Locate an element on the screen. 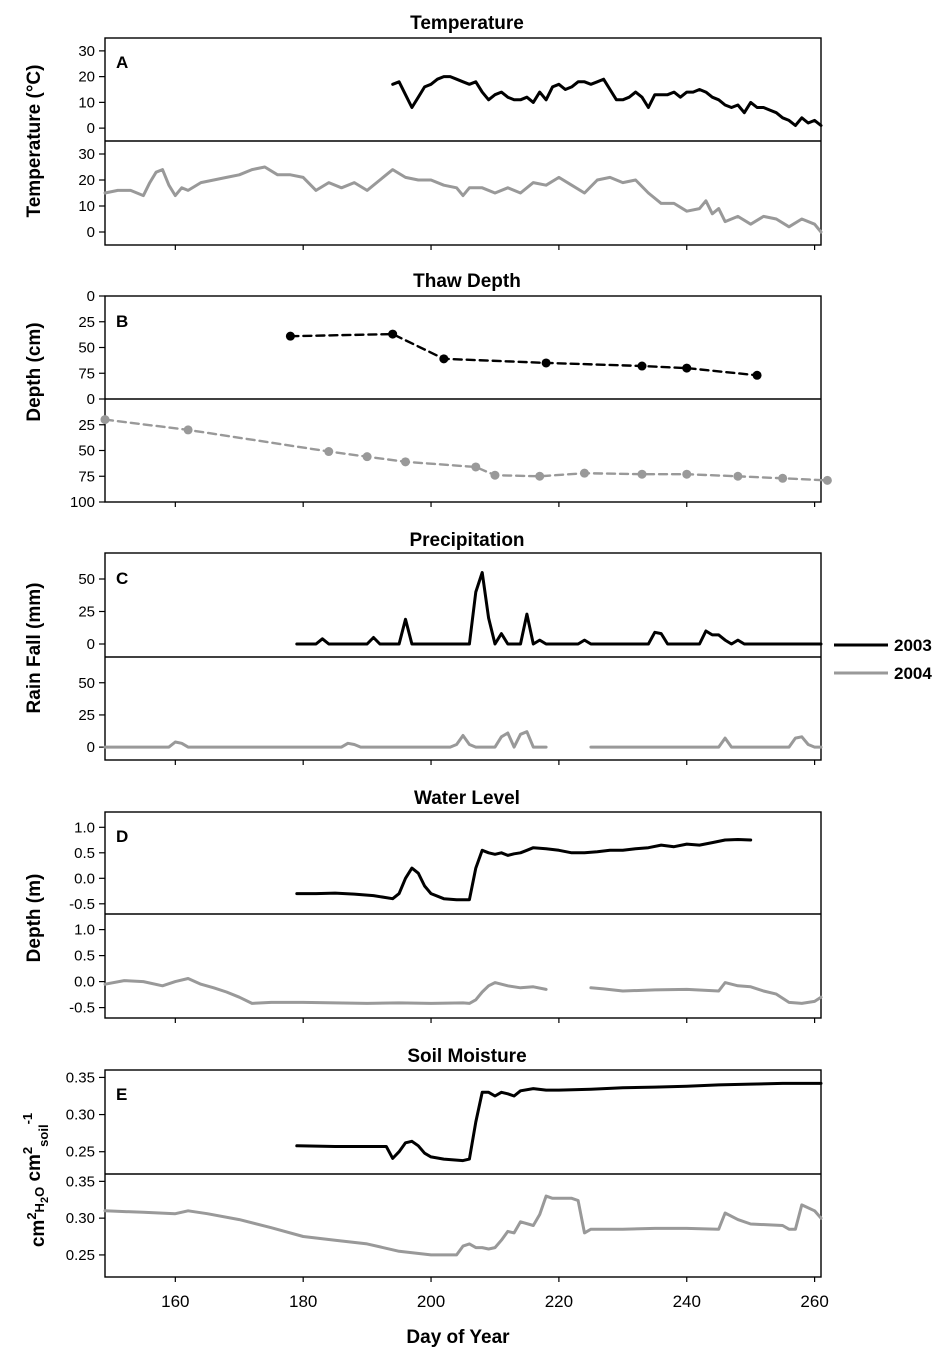 The width and height of the screenshot is (951, 1351). y-axis-label: Depth (cm) is located at coordinates (34, 371).